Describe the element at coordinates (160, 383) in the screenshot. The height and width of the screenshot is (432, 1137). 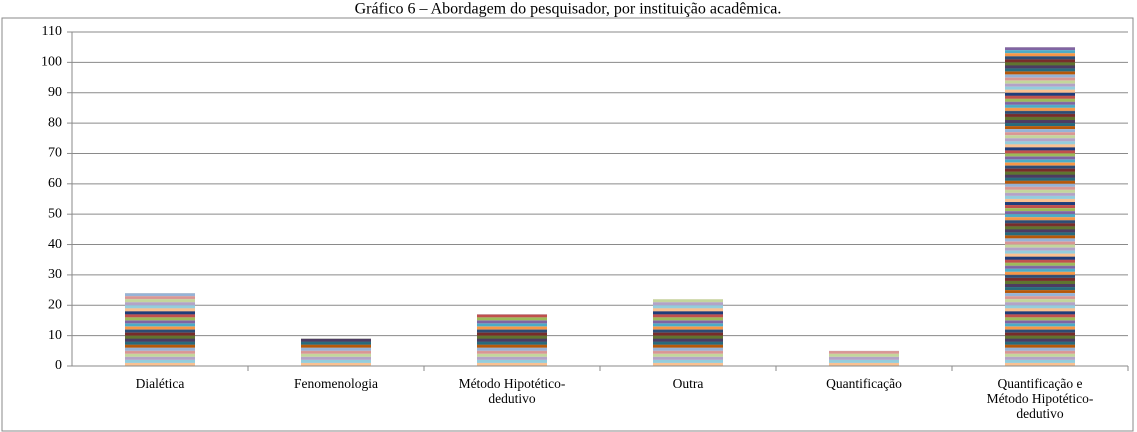
I see `x-tick-label: Dialética` at that location.